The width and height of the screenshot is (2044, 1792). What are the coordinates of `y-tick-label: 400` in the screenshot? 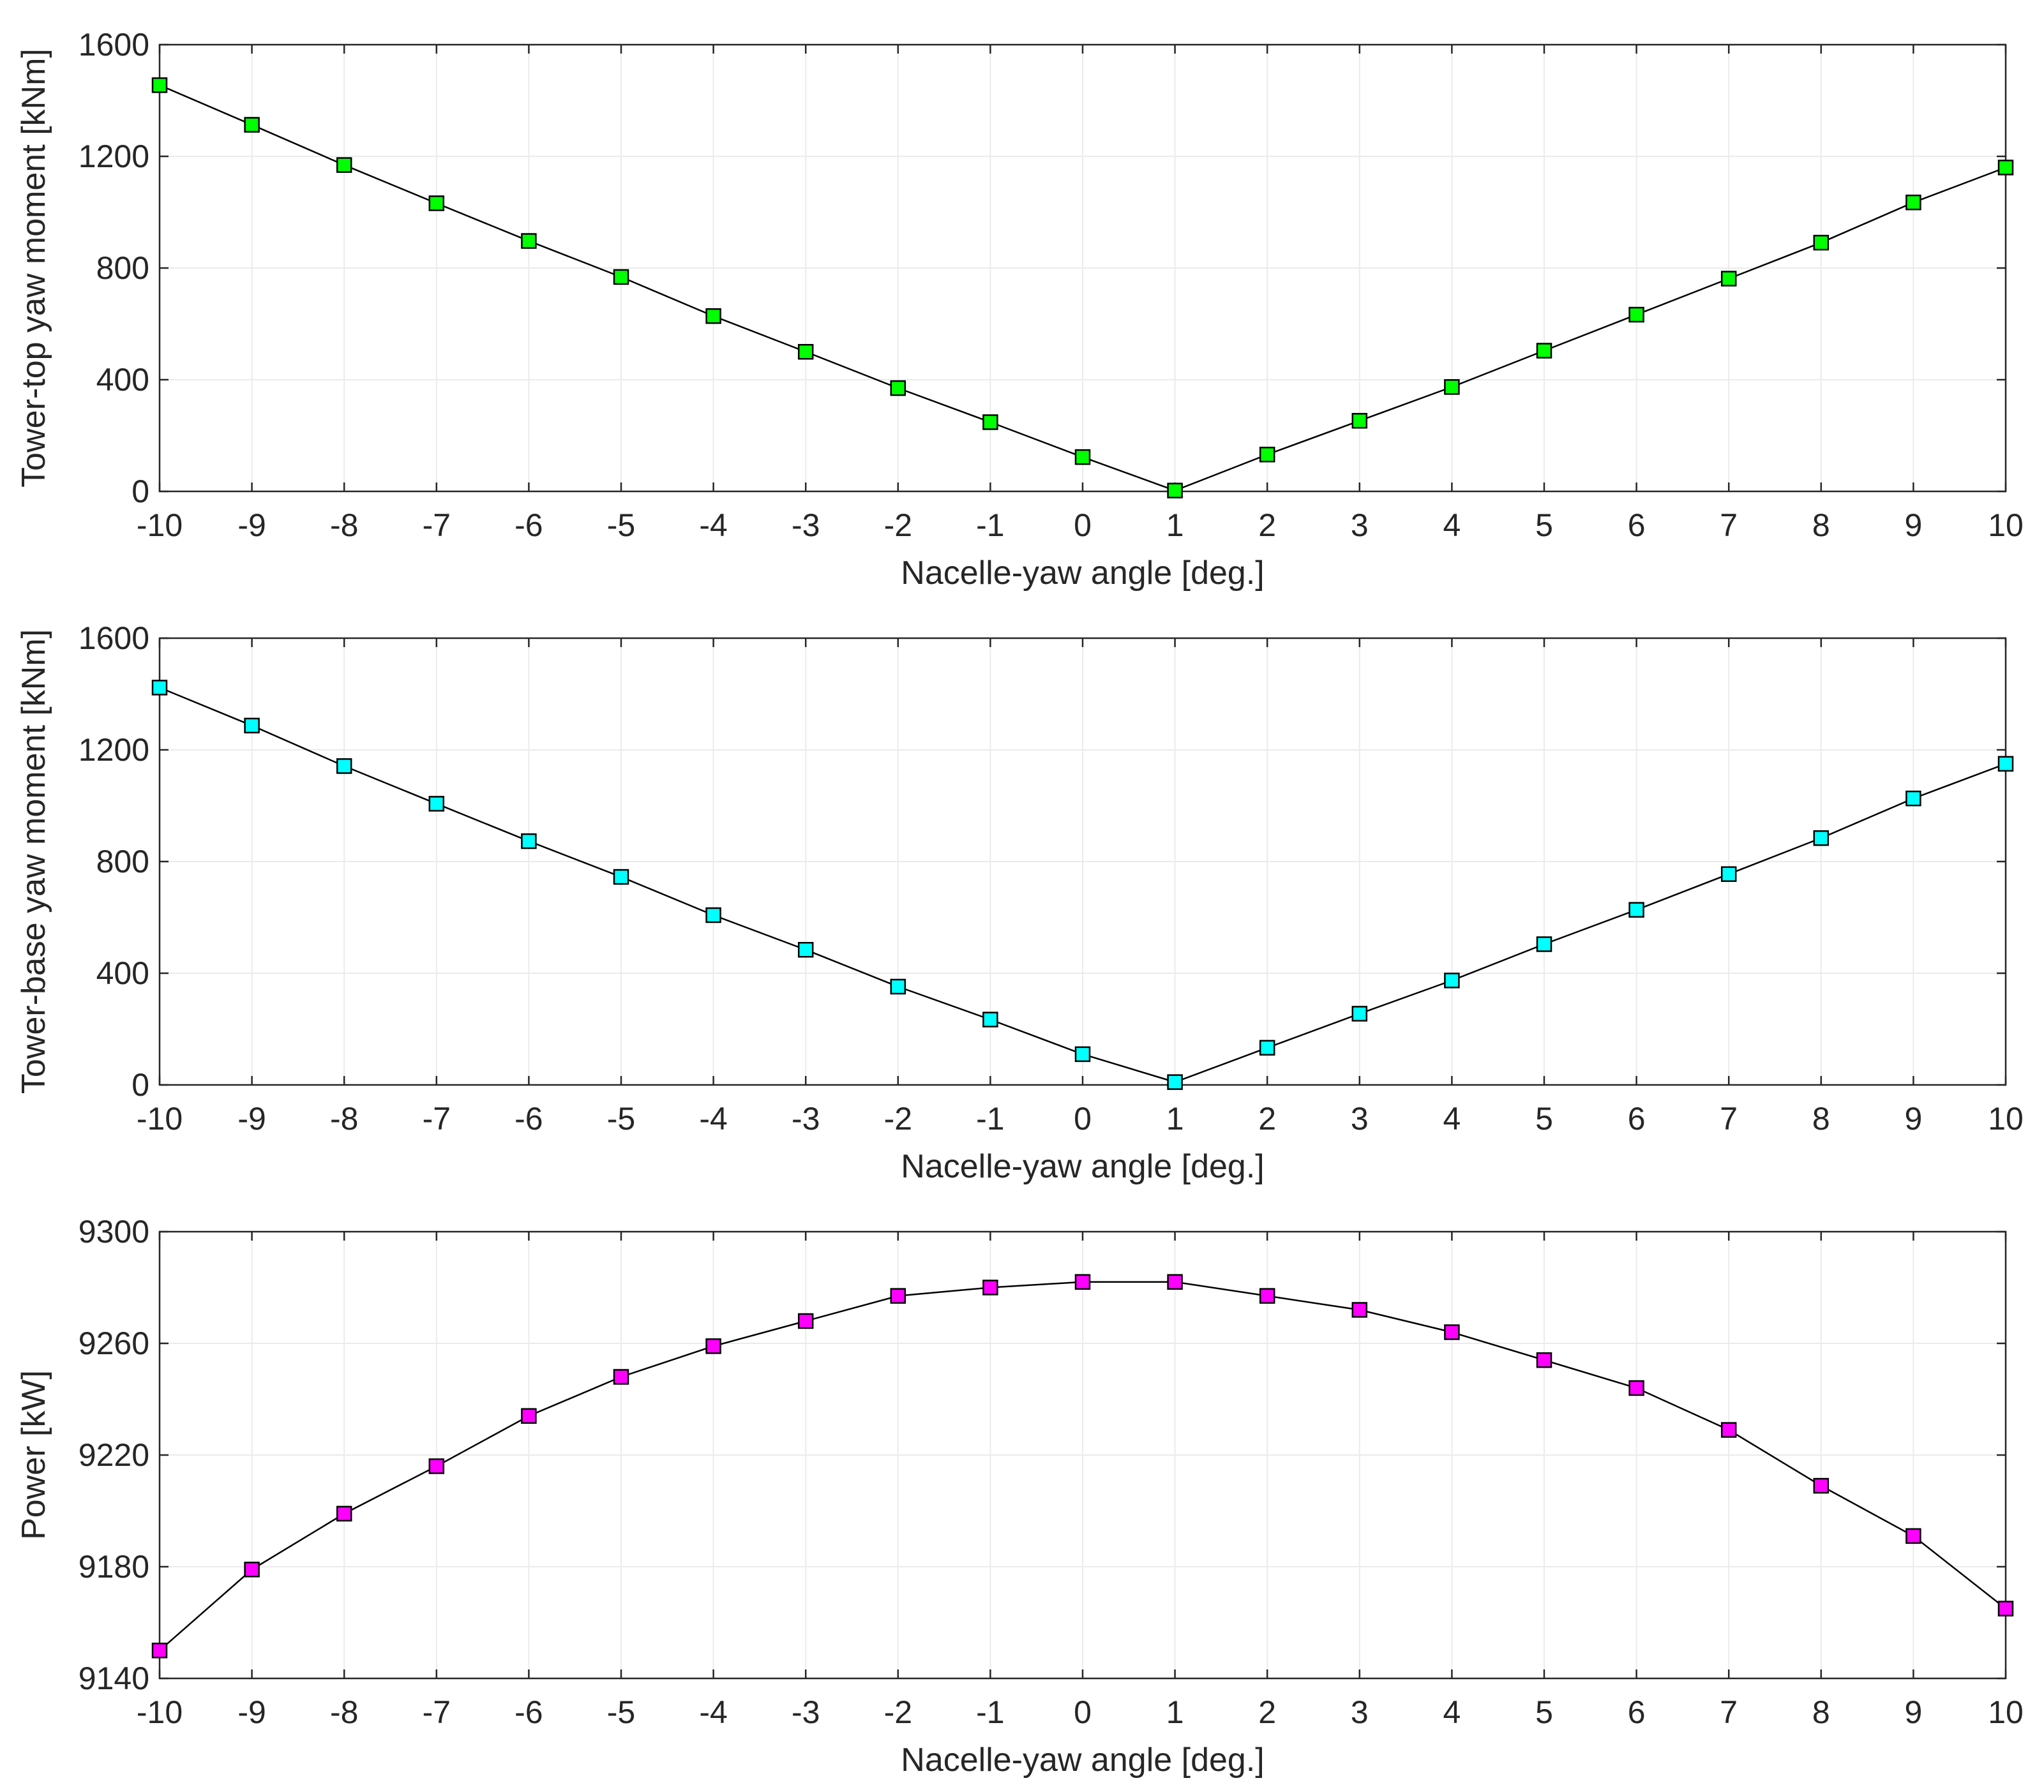 It's located at (122, 380).